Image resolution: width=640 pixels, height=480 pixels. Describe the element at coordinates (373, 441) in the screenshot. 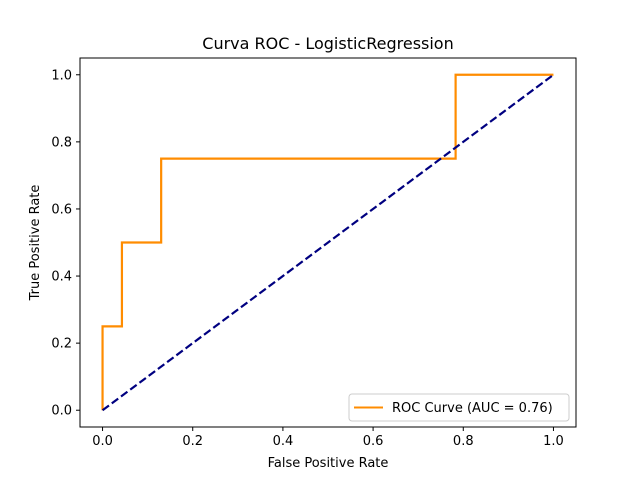

I see `x-tick-label: 0.6` at that location.